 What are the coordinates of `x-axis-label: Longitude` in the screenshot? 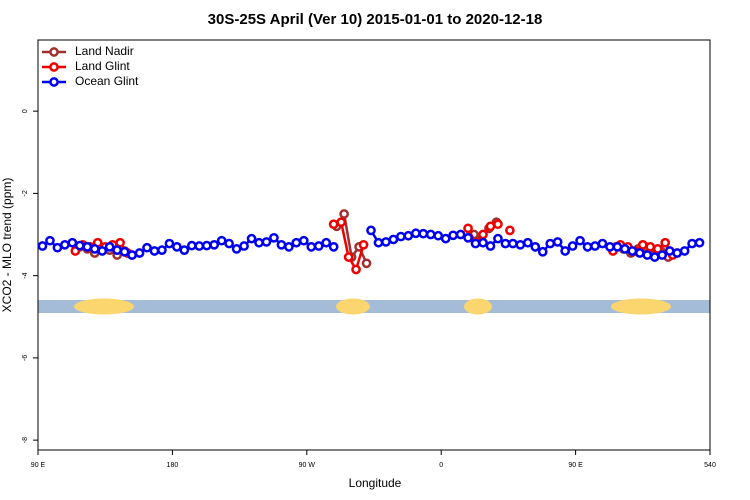 It's located at (375, 483).